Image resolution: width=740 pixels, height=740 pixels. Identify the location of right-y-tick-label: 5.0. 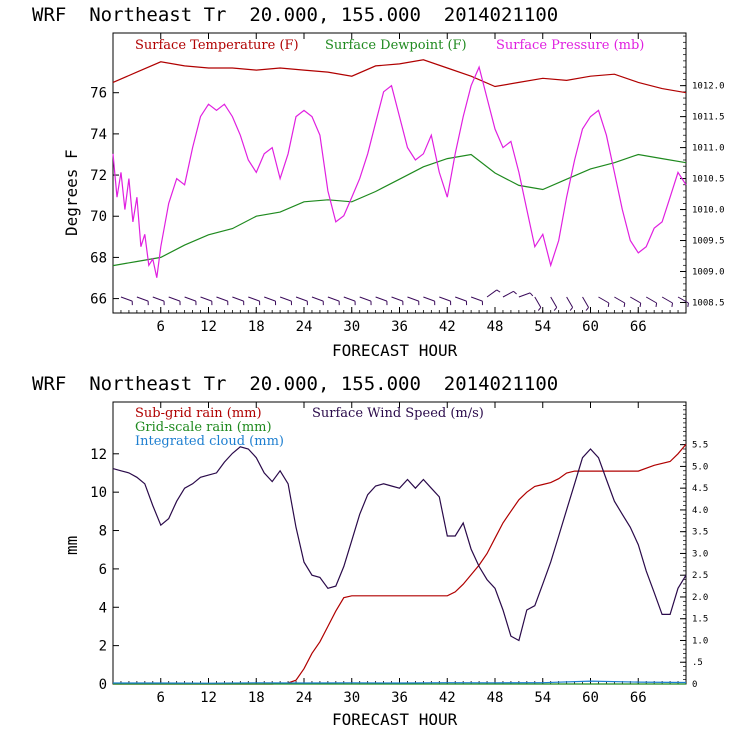
(700, 467).